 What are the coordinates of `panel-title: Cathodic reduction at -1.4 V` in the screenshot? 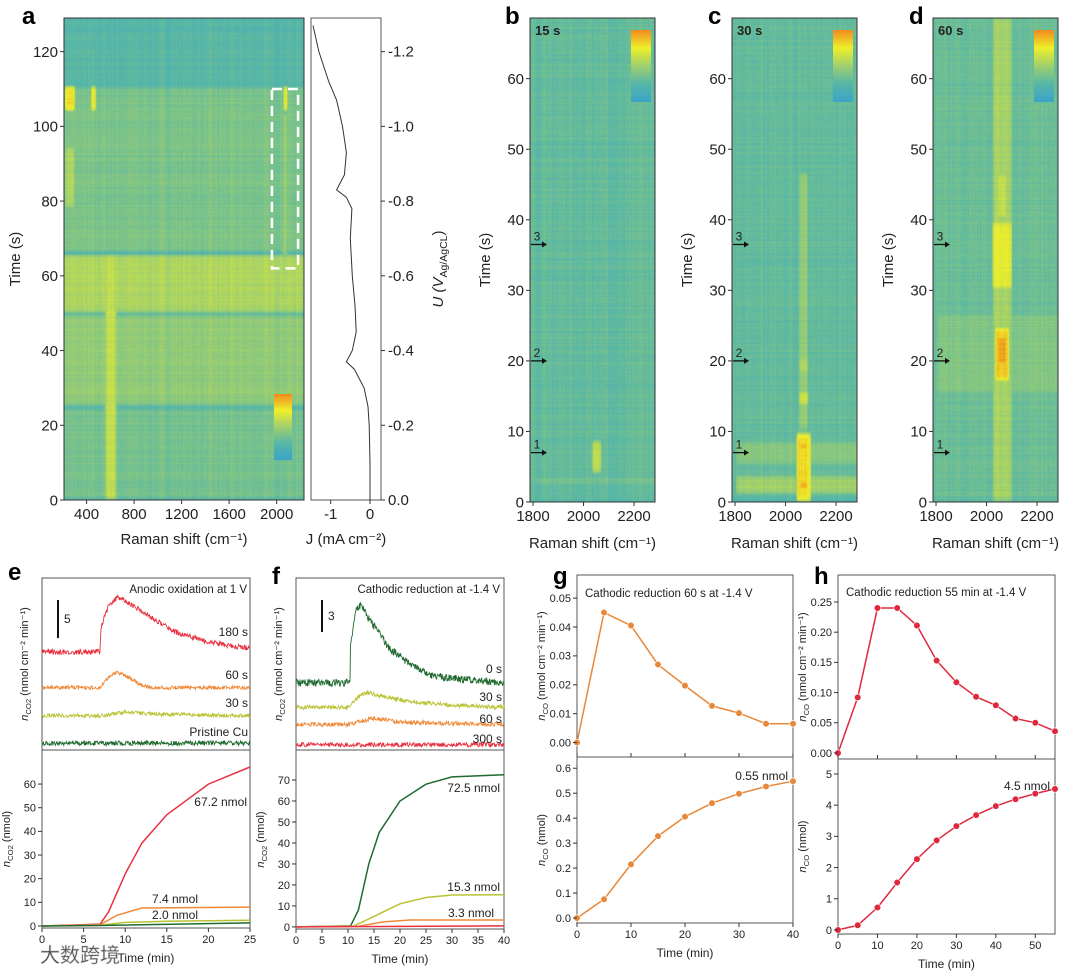 It's located at (428, 590).